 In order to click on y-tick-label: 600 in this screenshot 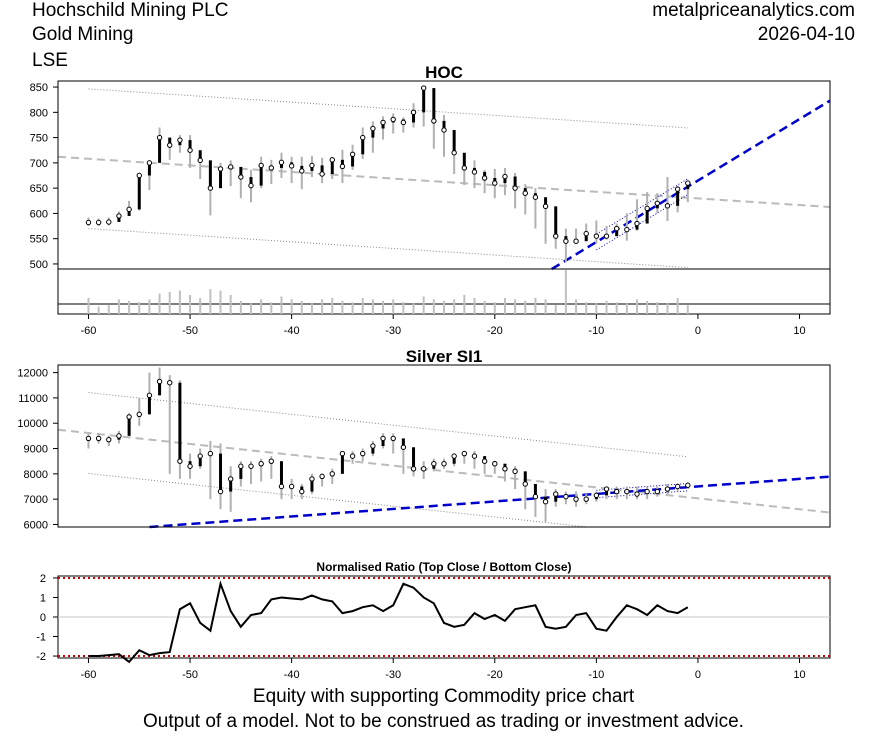, I will do `click(39, 214)`.